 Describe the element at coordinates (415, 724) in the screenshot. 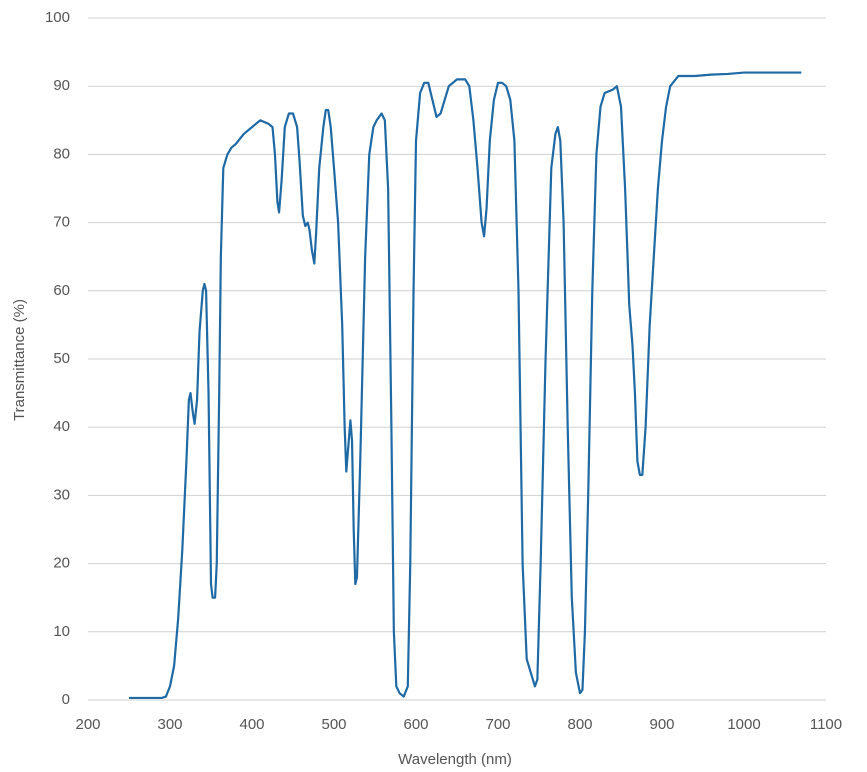

I see `x-tick-label: 600` at that location.